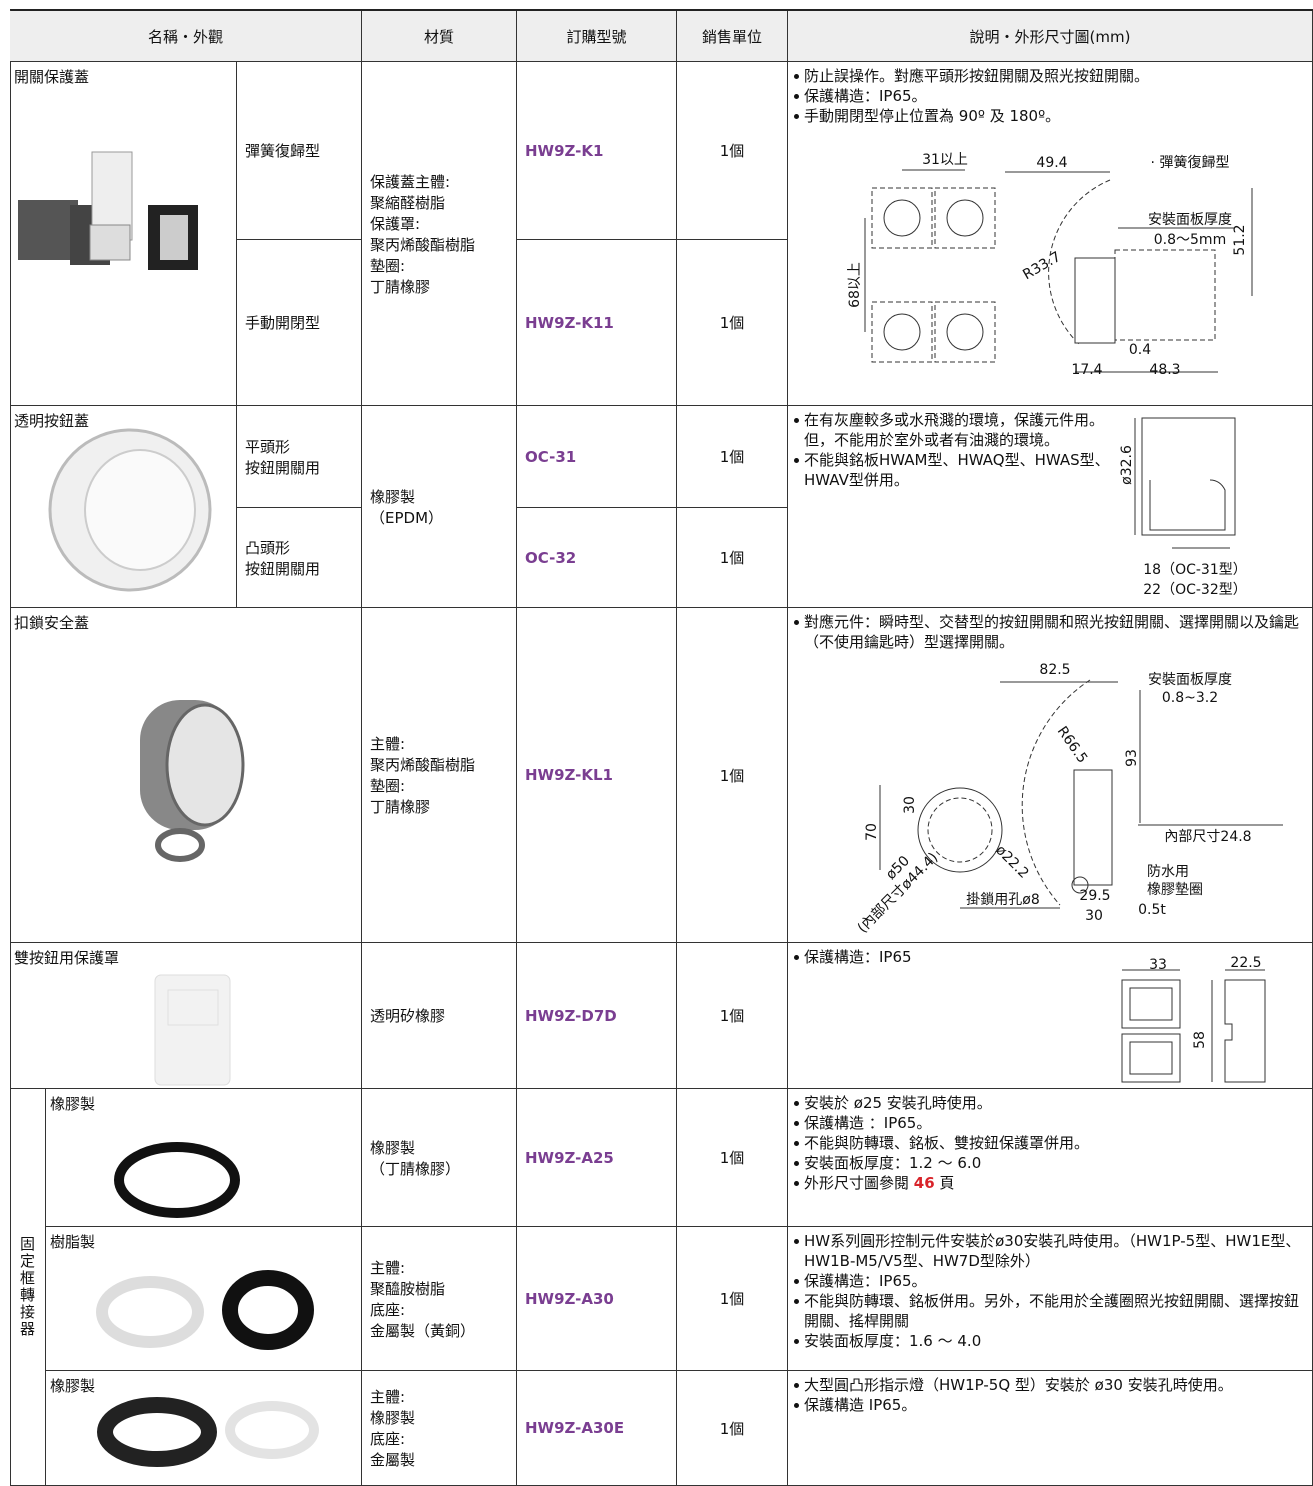 The image size is (1313, 1486). I want to click on material-cell: 橡膠製 （EPDM）, so click(439, 507).